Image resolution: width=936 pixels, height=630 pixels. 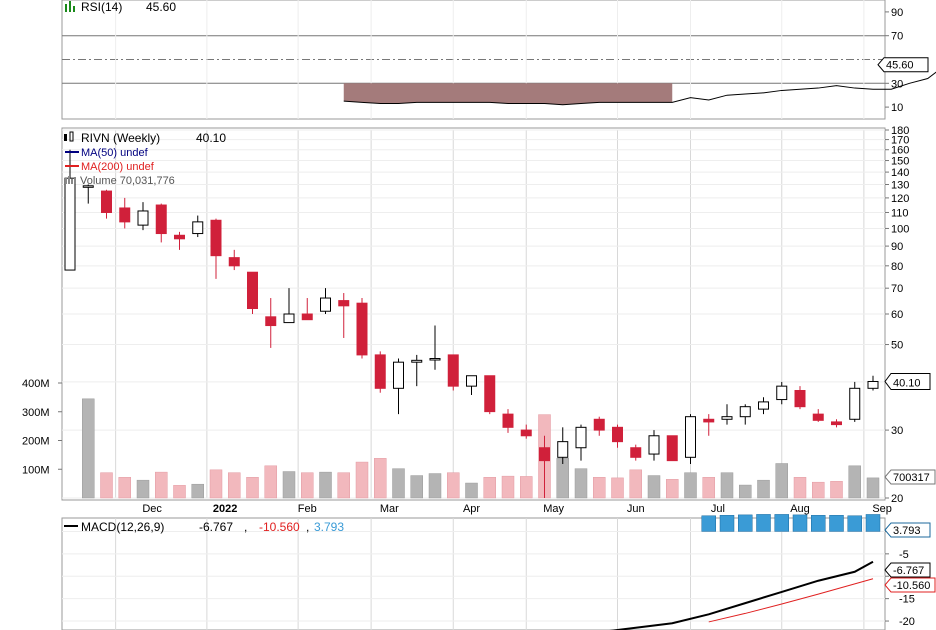 I want to click on price-title-last: 40.10, so click(x=211, y=138).